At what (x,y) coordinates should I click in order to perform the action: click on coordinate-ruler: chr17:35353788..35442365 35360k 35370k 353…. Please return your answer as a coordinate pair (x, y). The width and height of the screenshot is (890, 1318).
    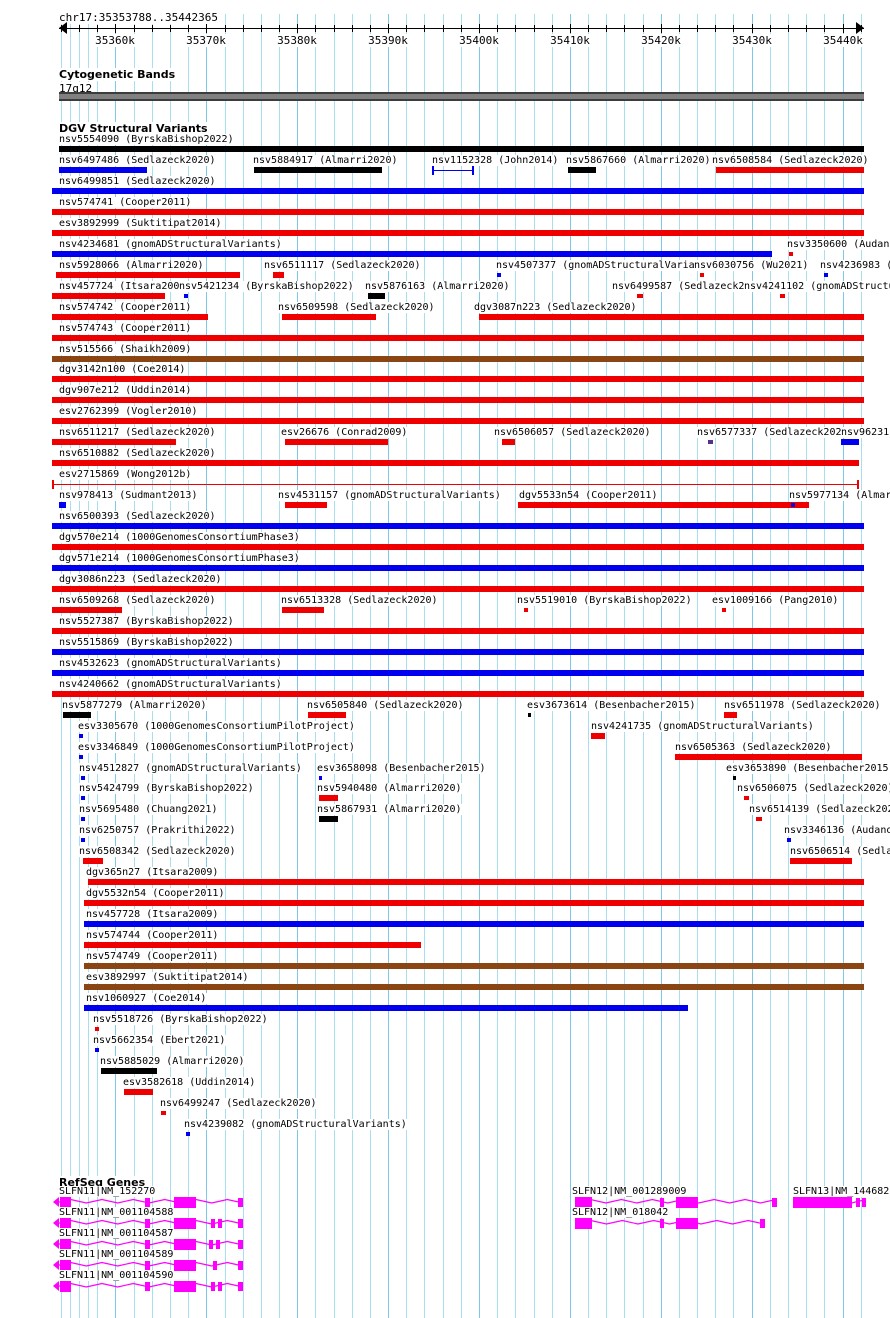
    Looking at the image, I should click on (445, 31).